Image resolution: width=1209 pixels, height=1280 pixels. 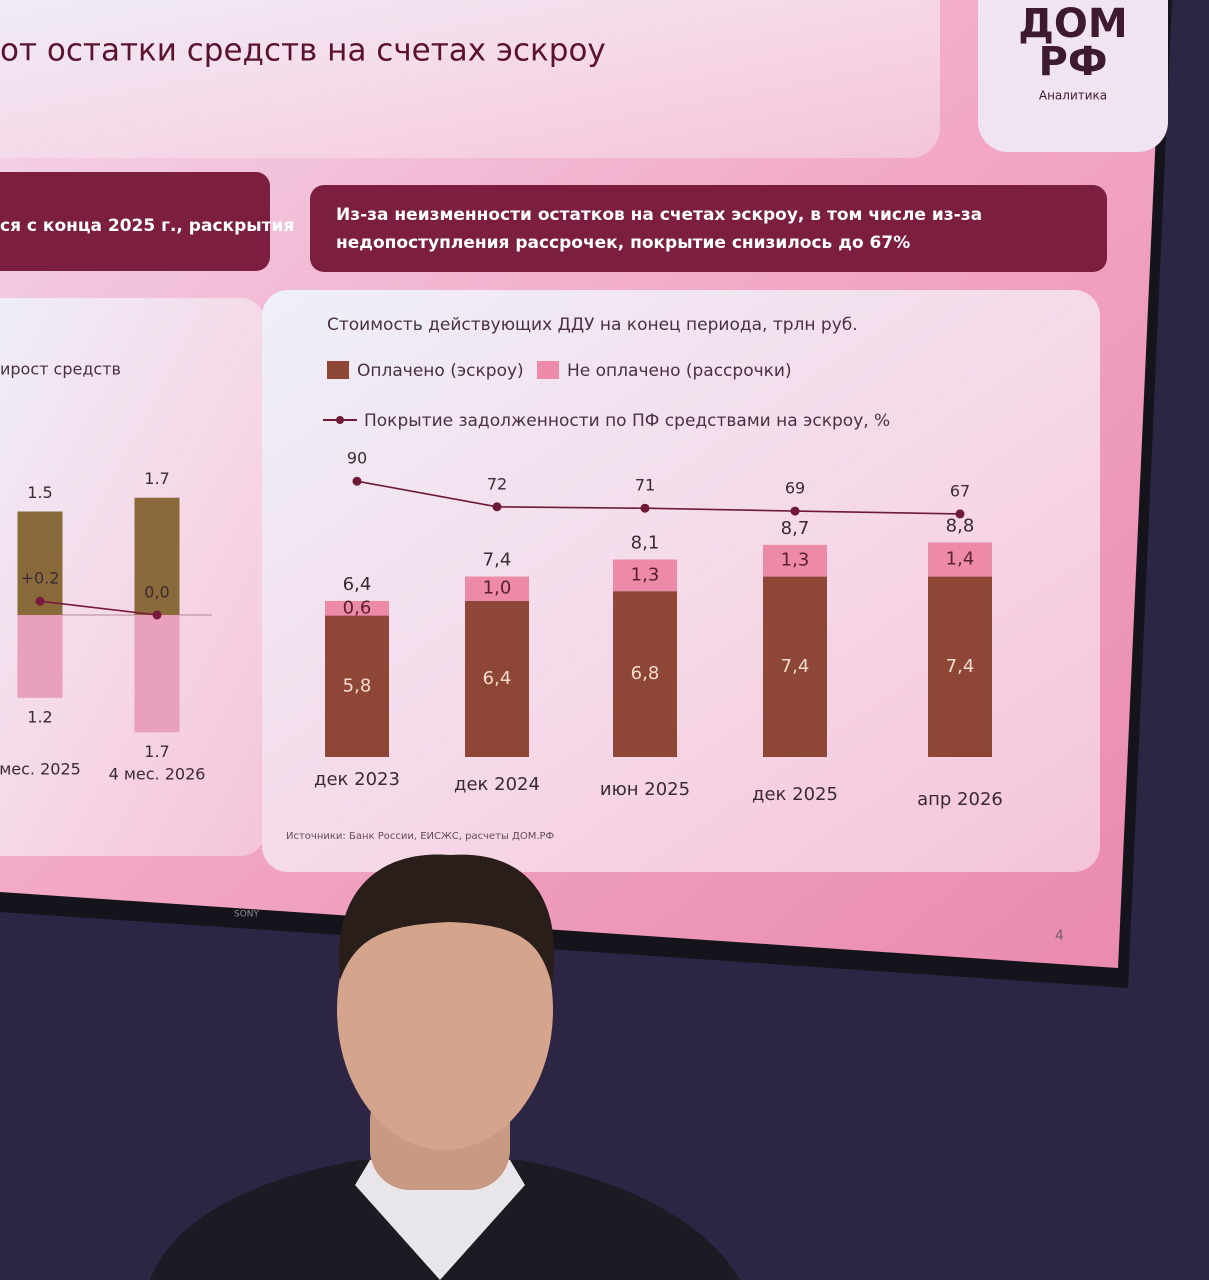 What do you see at coordinates (1073, 62) in the screenshot?
I see `logo-text: РФ` at bounding box center [1073, 62].